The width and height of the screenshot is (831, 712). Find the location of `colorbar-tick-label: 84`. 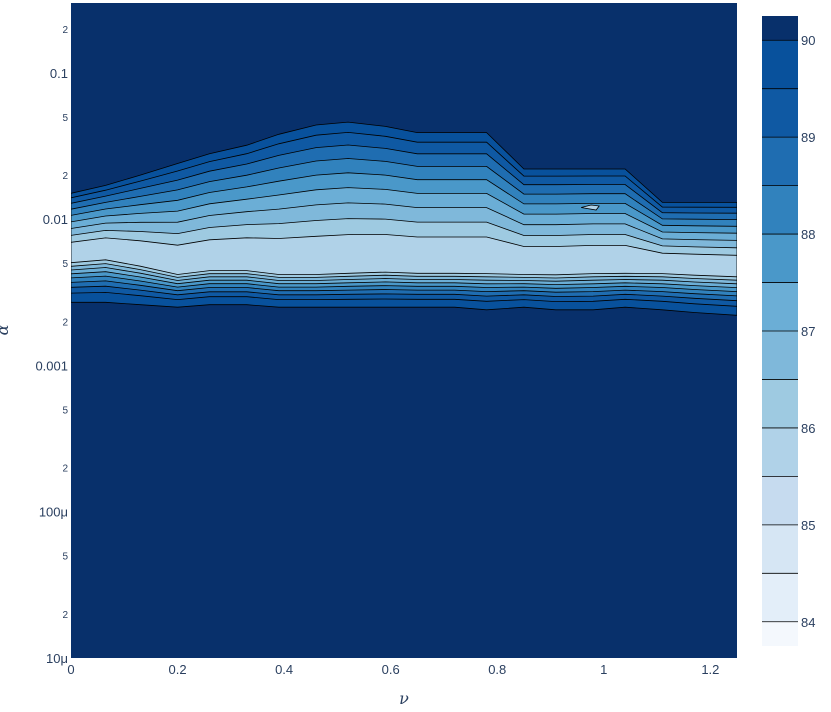

colorbar-tick-label: 84 is located at coordinates (808, 622).